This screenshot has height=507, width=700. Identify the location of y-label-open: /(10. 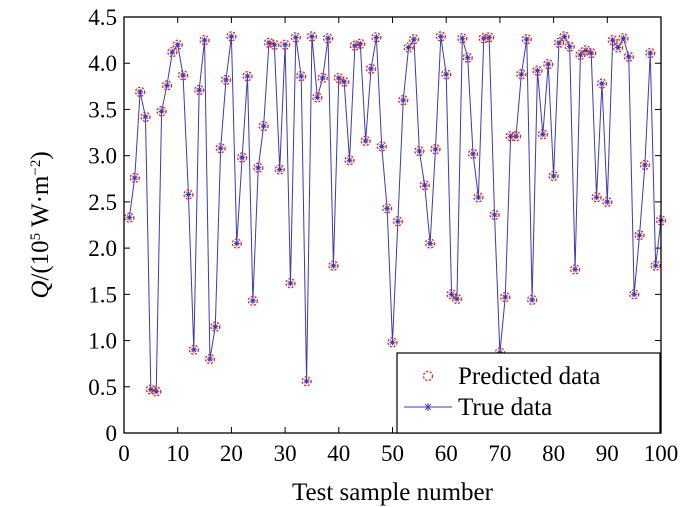
(40, 260).